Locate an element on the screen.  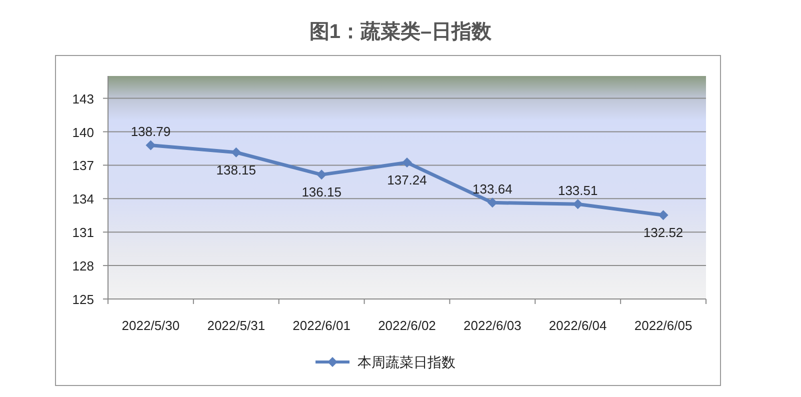
chart-title: 图1：蔬菜类–日指数 is located at coordinates (401, 32).